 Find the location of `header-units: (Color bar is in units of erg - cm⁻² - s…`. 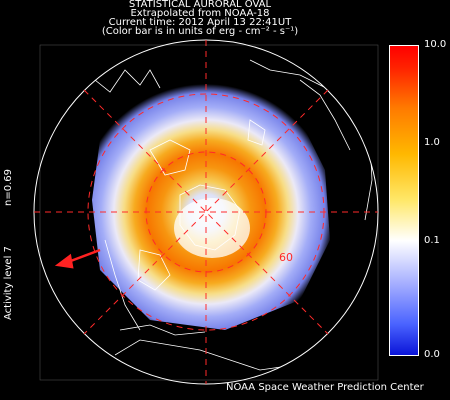

header-units: (Color bar is in units of erg - cm⁻² - s… is located at coordinates (200, 31).